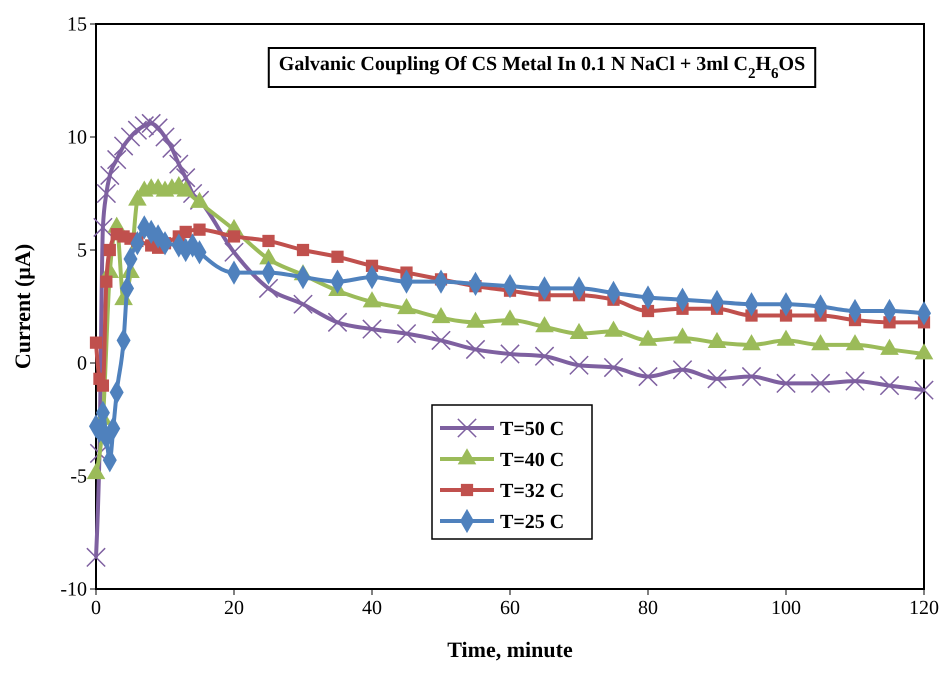  I want to click on y-tick-label: -5, so click(78, 476).